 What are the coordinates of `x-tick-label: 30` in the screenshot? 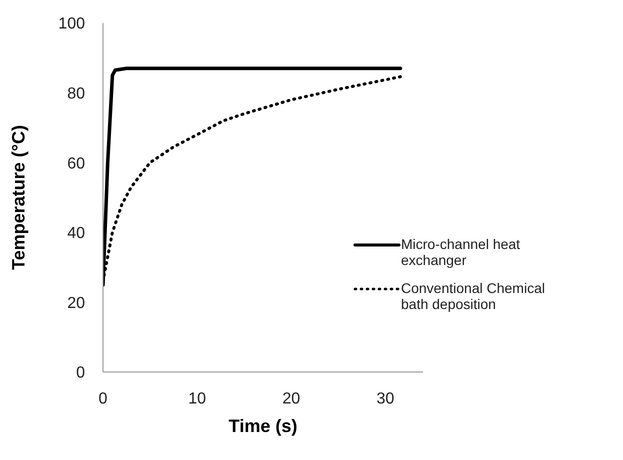 It's located at (385, 399).